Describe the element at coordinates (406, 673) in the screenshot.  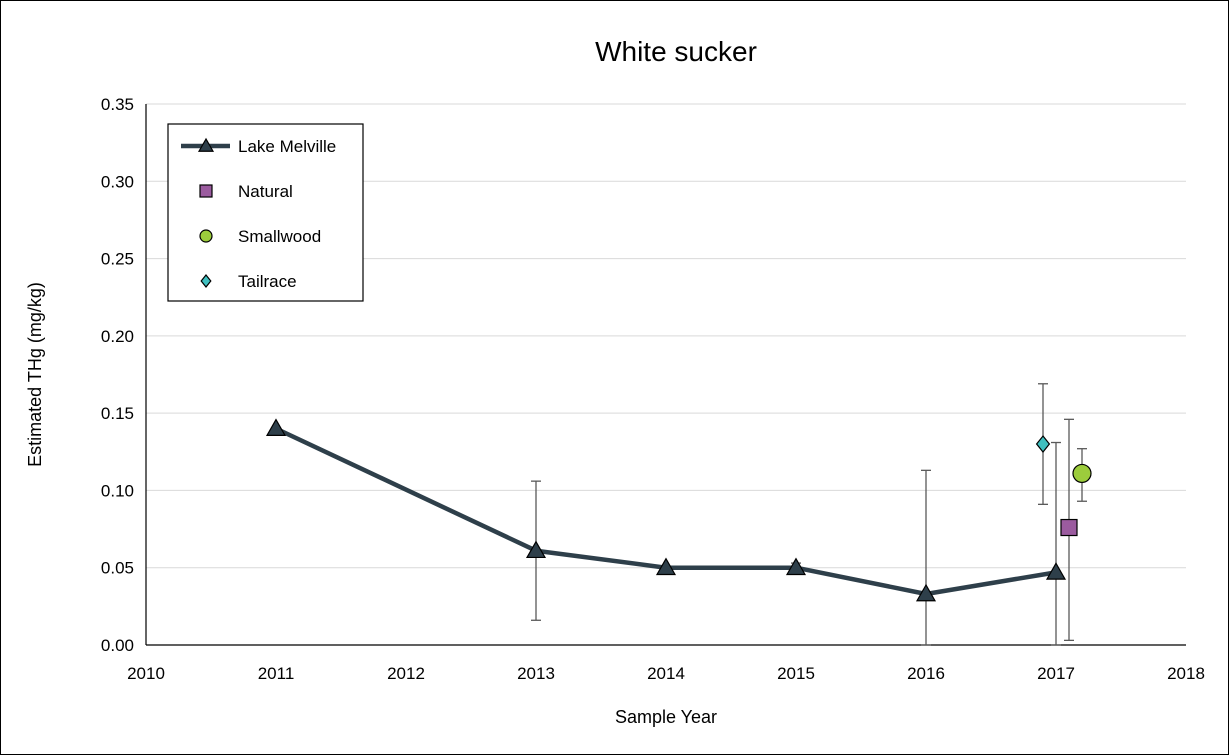
I see `x-tick-label: 2012` at that location.